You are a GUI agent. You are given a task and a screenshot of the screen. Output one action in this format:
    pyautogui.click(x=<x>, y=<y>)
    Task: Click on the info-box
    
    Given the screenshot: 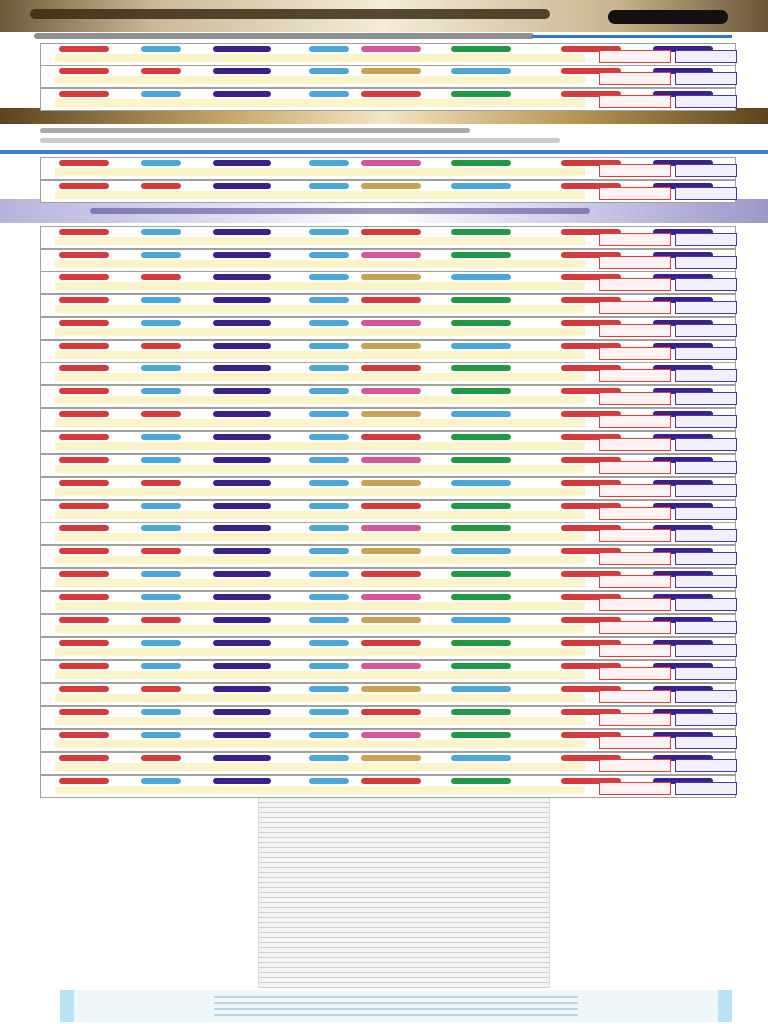 What is the action you would take?
    pyautogui.click(x=396, y=1006)
    